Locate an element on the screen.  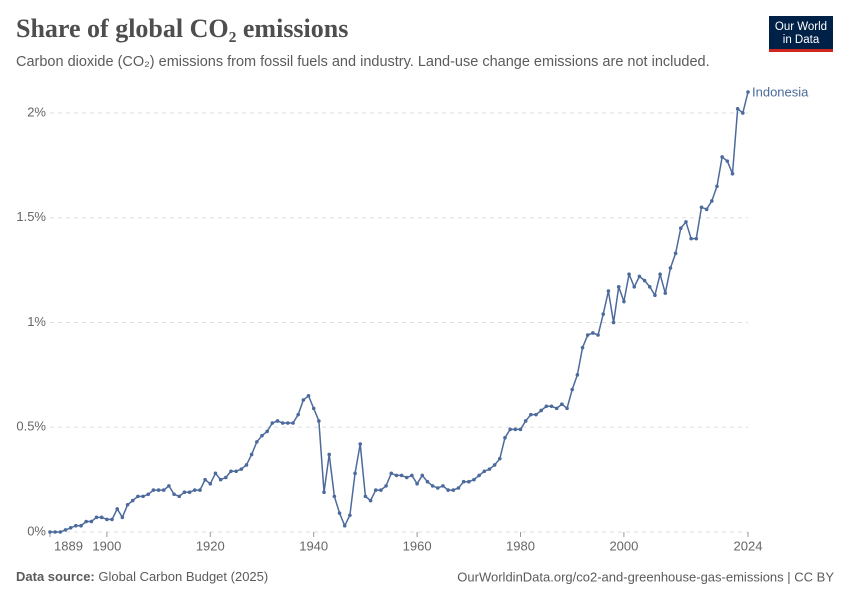
source: Global Carbon Budget (2025) is located at coordinates (183, 576).